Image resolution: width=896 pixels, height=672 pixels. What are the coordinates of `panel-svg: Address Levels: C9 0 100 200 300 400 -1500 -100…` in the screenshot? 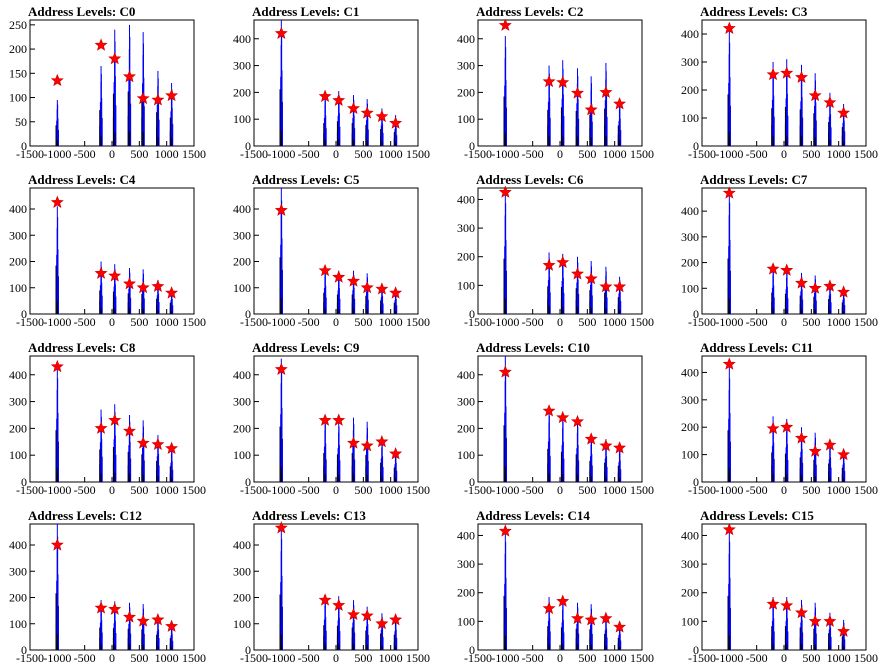 It's located at (331, 418).